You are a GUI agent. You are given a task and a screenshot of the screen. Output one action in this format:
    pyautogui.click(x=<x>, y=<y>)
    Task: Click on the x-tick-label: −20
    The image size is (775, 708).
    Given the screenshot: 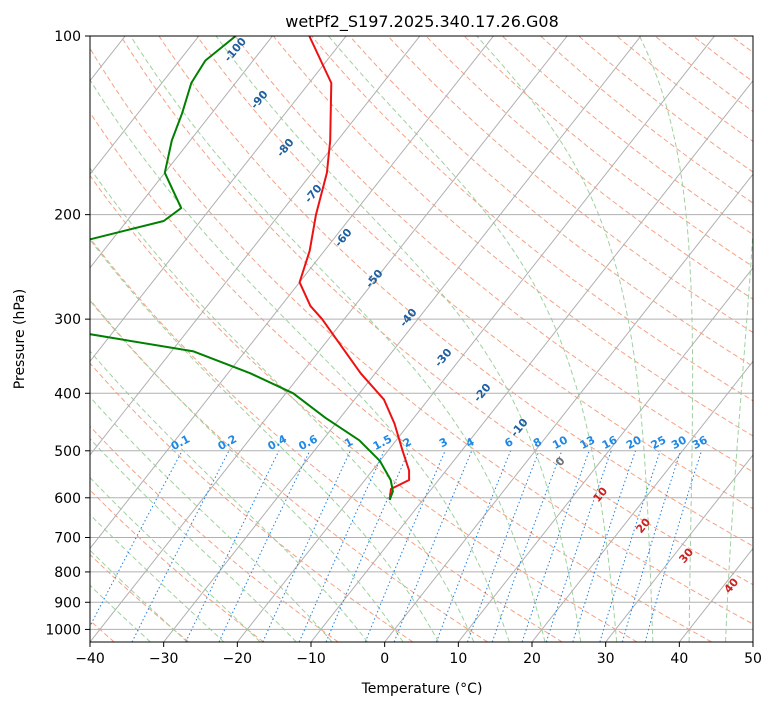 What is the action you would take?
    pyautogui.click(x=238, y=659)
    